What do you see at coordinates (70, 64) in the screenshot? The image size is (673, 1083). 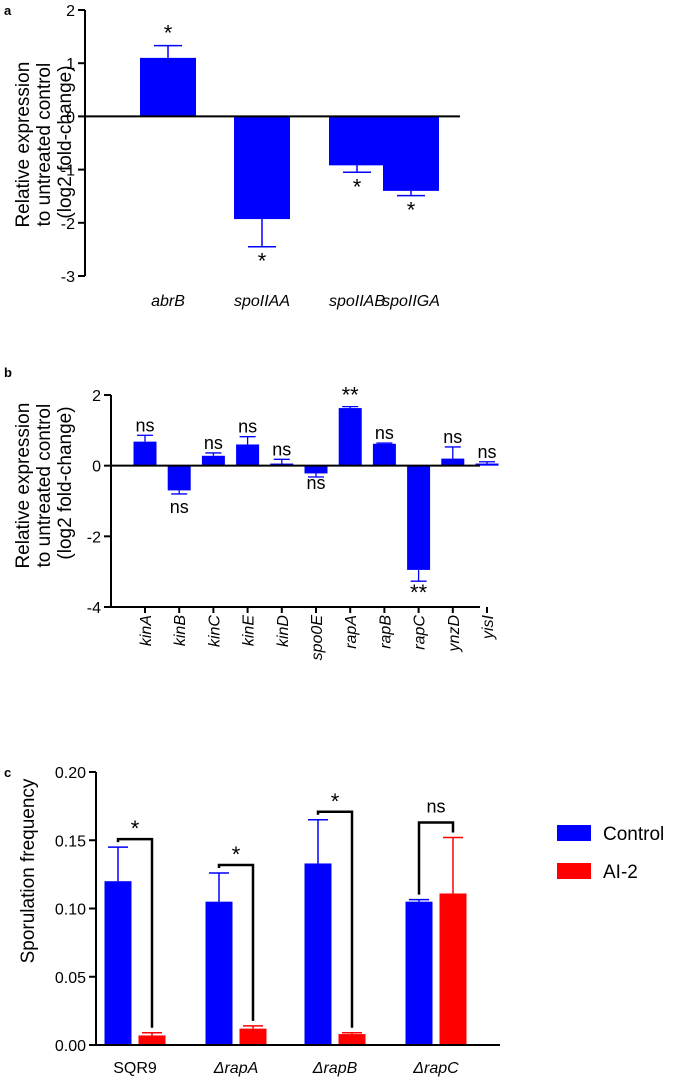 I see `y-tick-label: 1` at bounding box center [70, 64].